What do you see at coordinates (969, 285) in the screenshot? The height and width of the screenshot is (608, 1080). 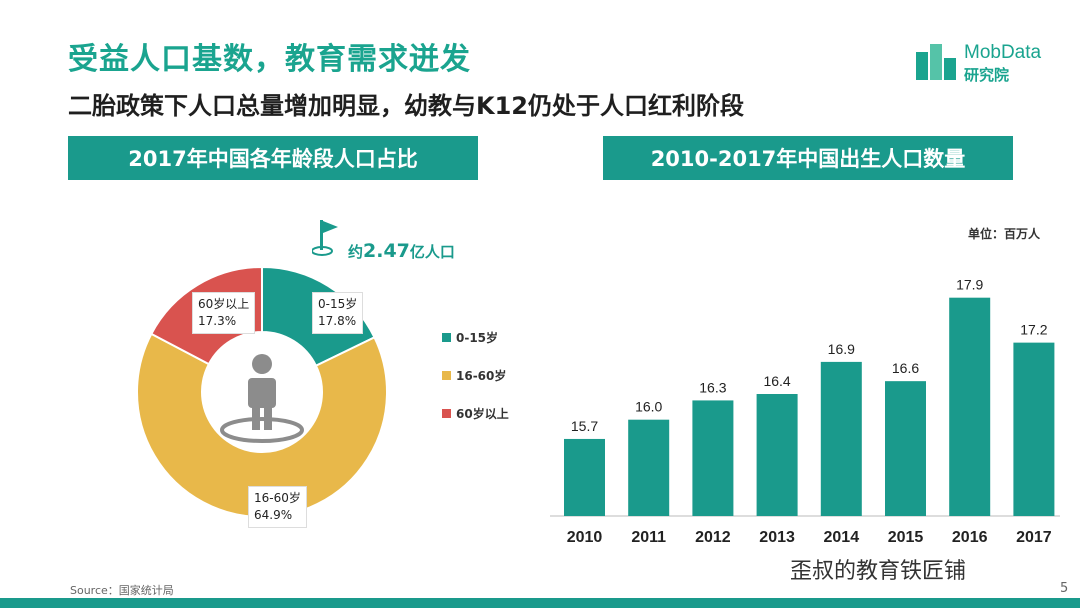 I see `bar-value-label: 17.9` at bounding box center [969, 285].